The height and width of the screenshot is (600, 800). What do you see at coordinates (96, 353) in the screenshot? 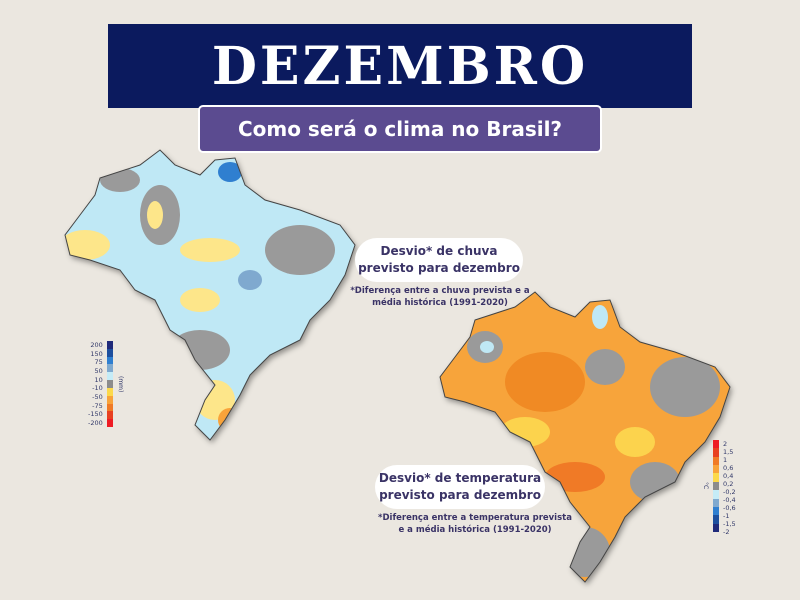
I see `legend-label: 150` at bounding box center [96, 353].